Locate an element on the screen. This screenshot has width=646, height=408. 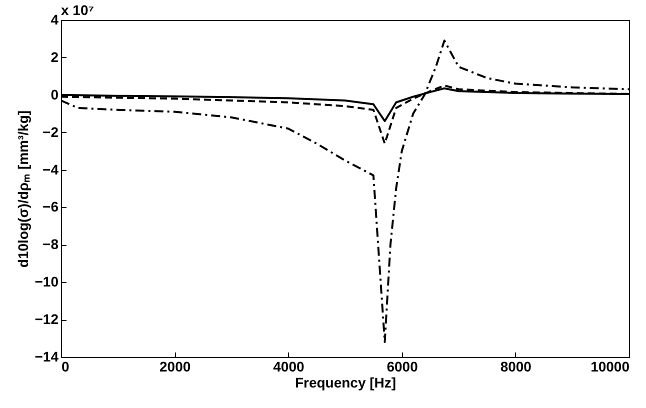
text: x 10⁷ is located at coordinates (77, 10).